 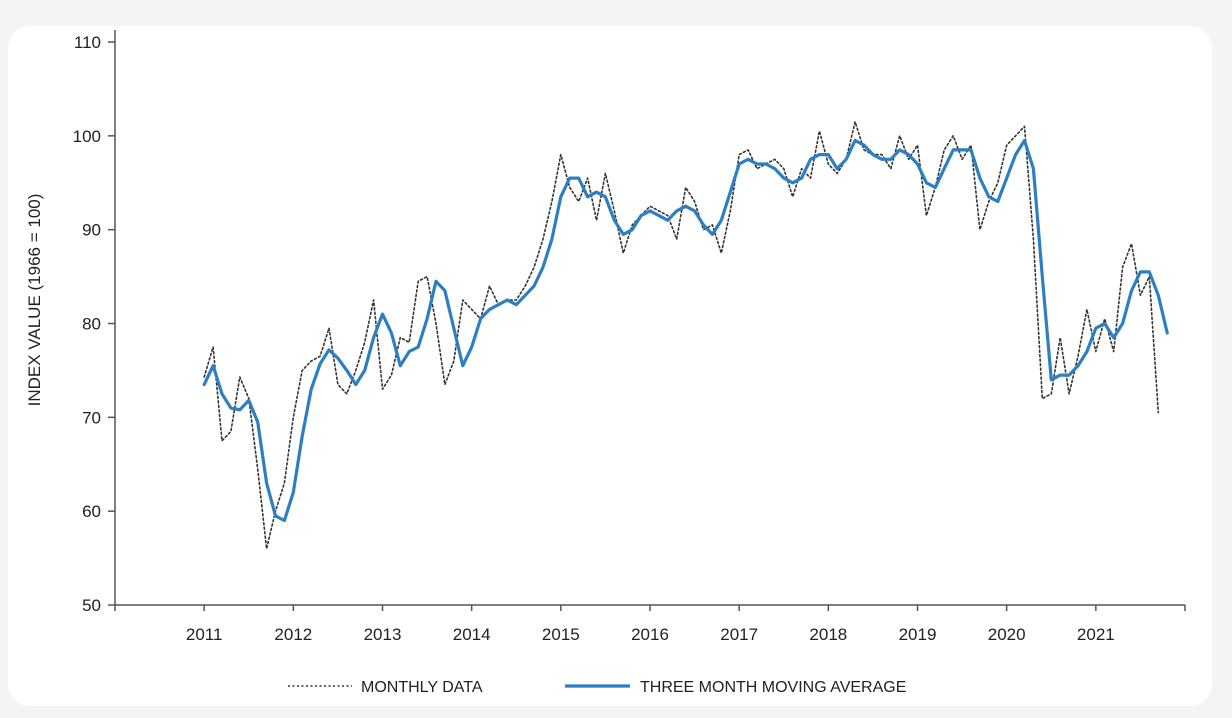 I want to click on y-axis-title: INDEX VALUE (1966 = 100), so click(x=34, y=300).